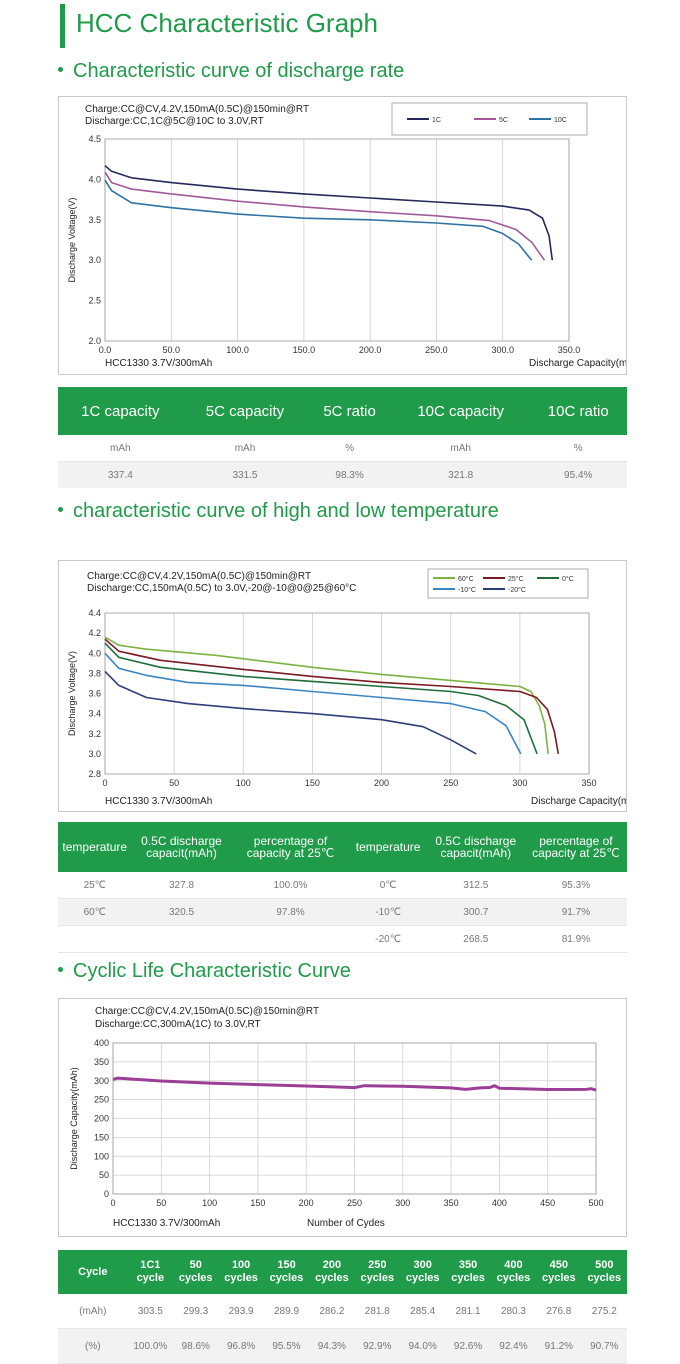 This screenshot has width=680, height=1364. Describe the element at coordinates (578, 411) in the screenshot. I see `rate-table-header-cell: 10C ratio` at that location.